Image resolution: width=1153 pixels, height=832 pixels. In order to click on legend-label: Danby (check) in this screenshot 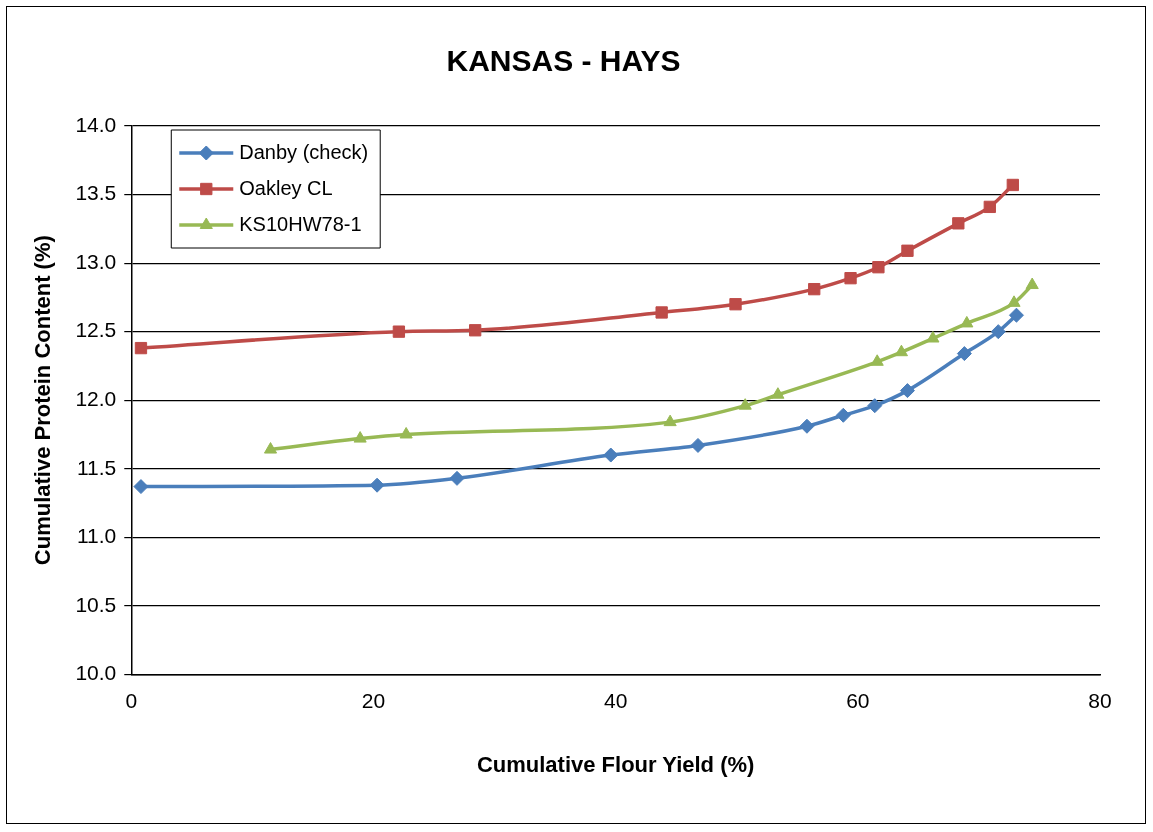, I will do `click(304, 151)`.